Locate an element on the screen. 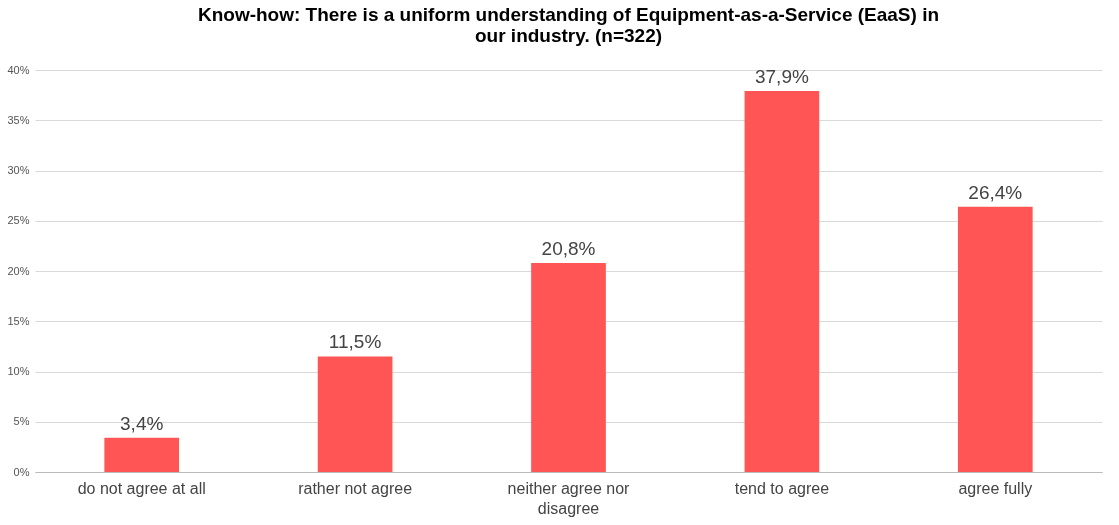 This screenshot has width=1119, height=525. y-tick-label: 10% is located at coordinates (18, 371).